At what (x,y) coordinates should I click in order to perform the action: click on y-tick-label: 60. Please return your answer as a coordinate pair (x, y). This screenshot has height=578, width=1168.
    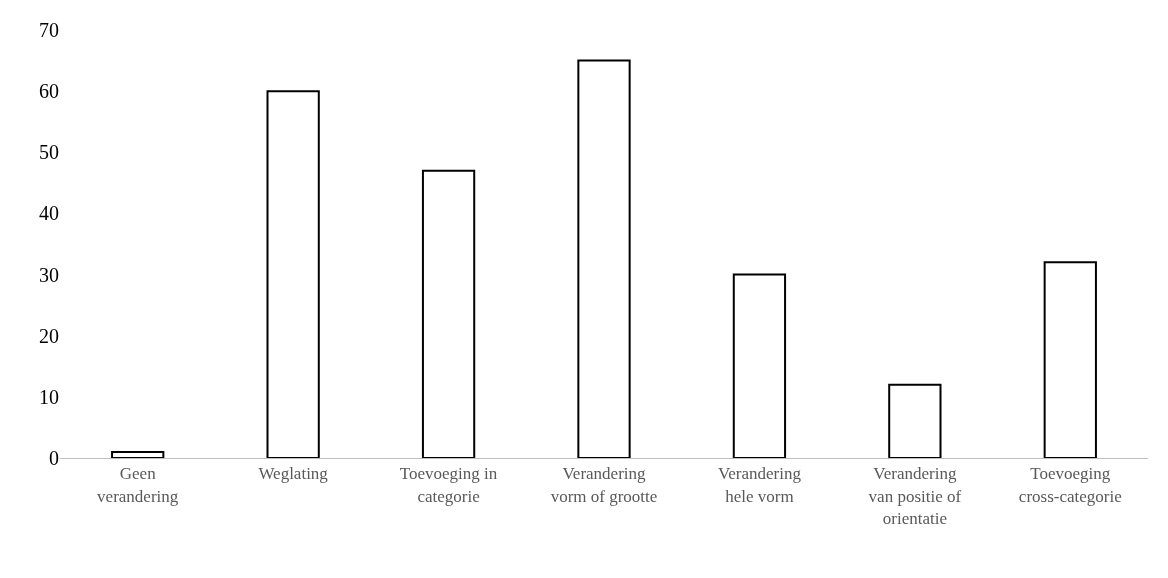
    Looking at the image, I should click on (49, 91).